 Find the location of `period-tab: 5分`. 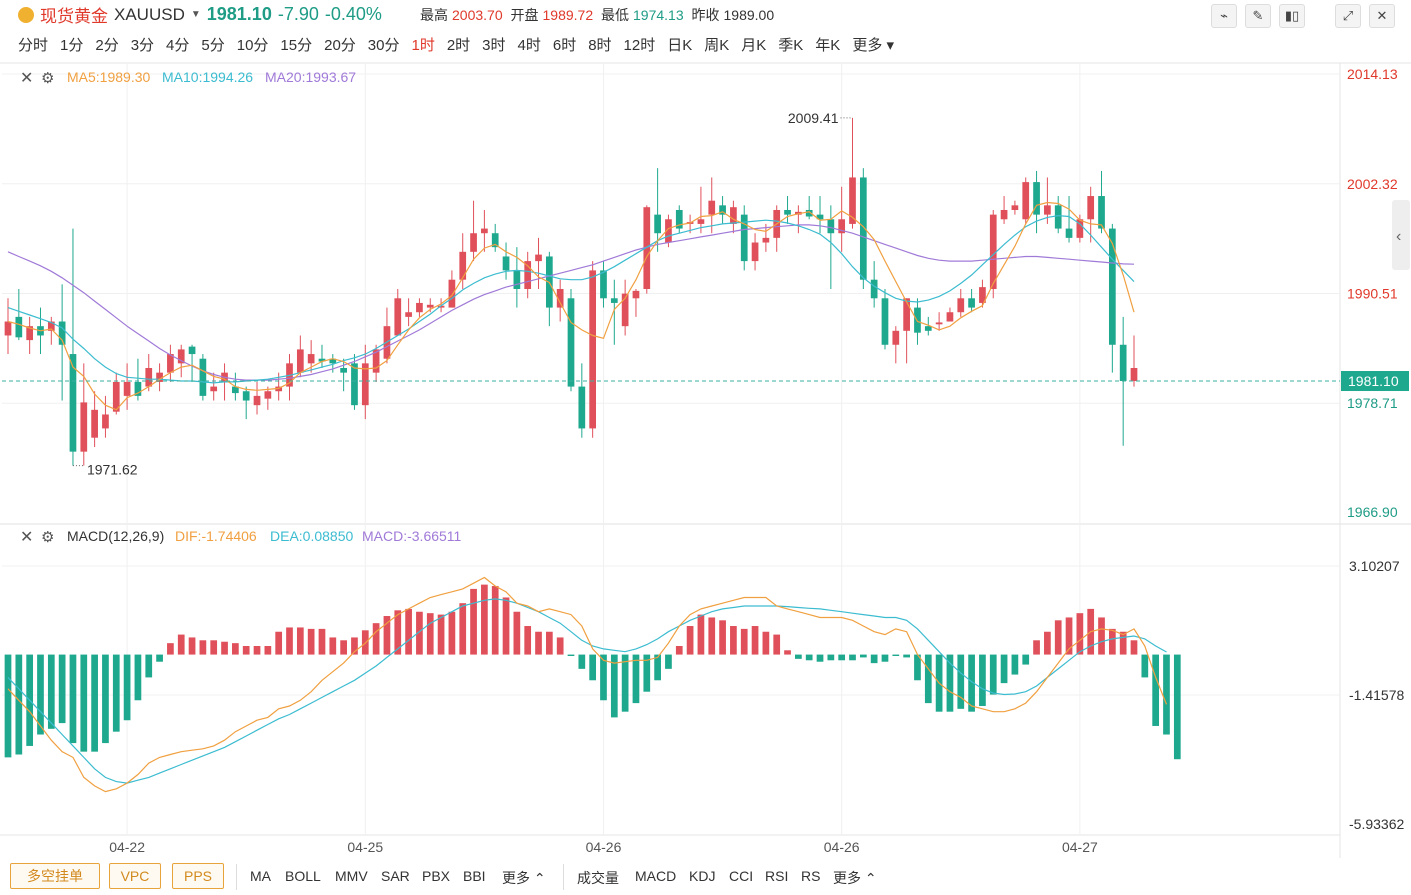

period-tab: 5分 is located at coordinates (213, 45).